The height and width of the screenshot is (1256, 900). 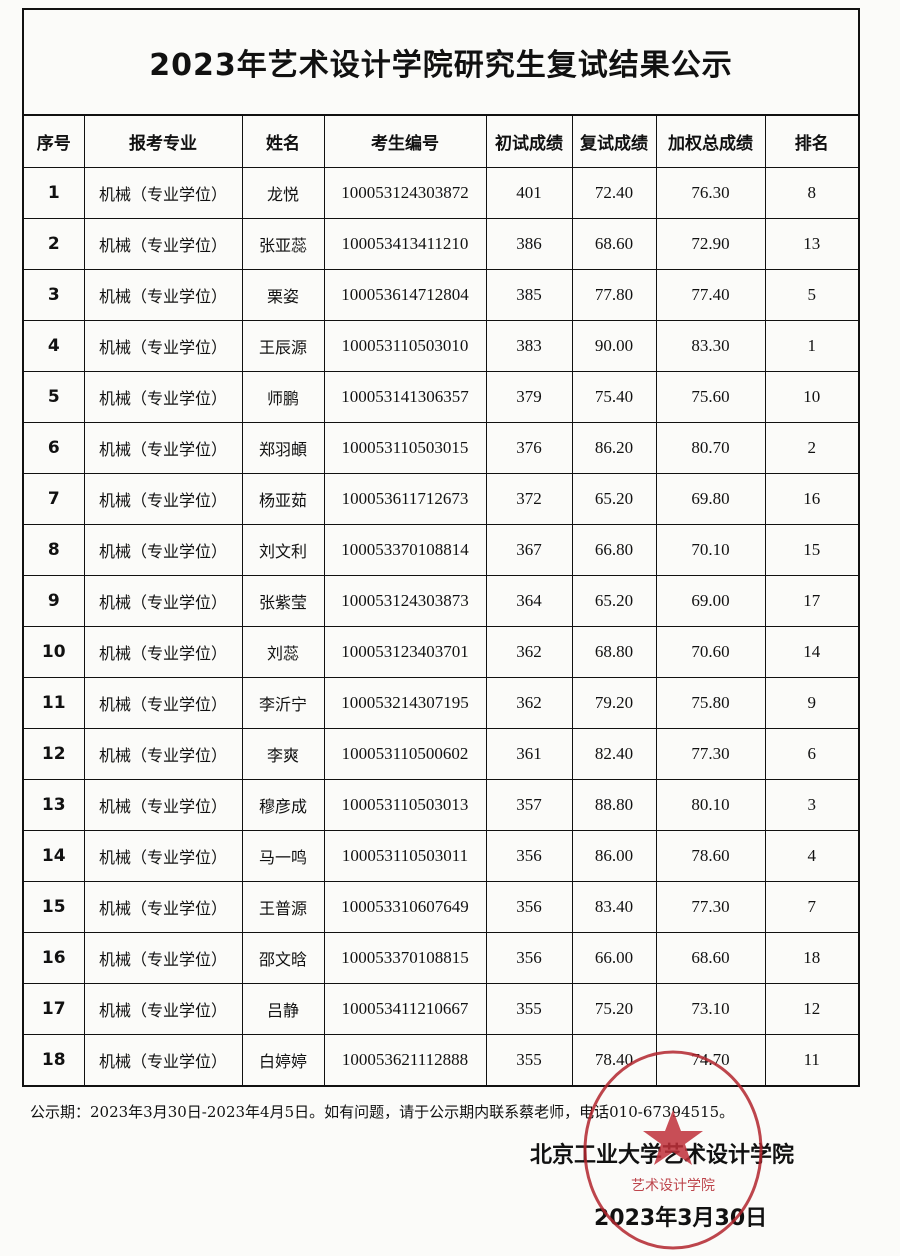 What do you see at coordinates (54, 754) in the screenshot?
I see `seq-cell: 12` at bounding box center [54, 754].